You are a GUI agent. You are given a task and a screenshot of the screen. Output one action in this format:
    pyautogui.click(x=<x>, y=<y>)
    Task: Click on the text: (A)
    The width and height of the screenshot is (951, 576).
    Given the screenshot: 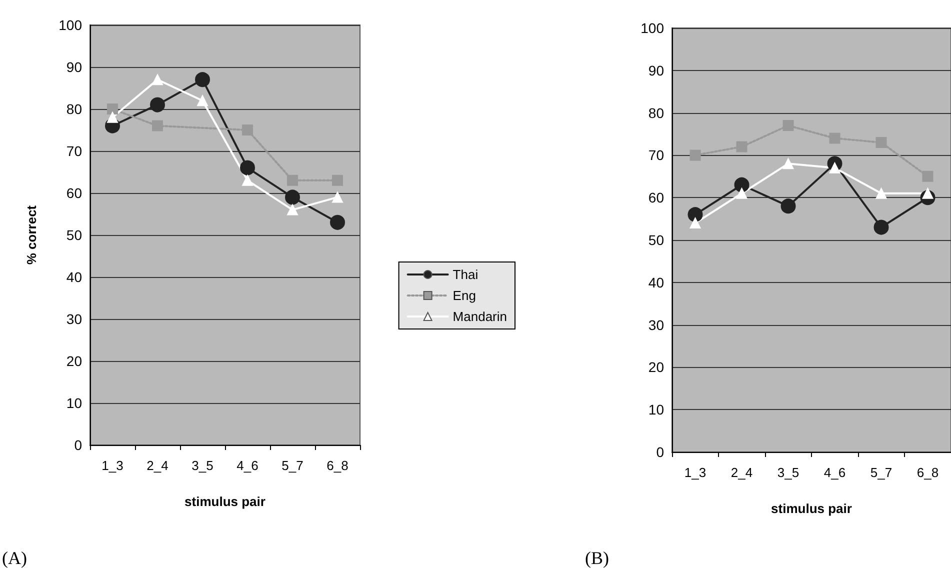 What is the action you would take?
    pyautogui.click(x=14, y=558)
    